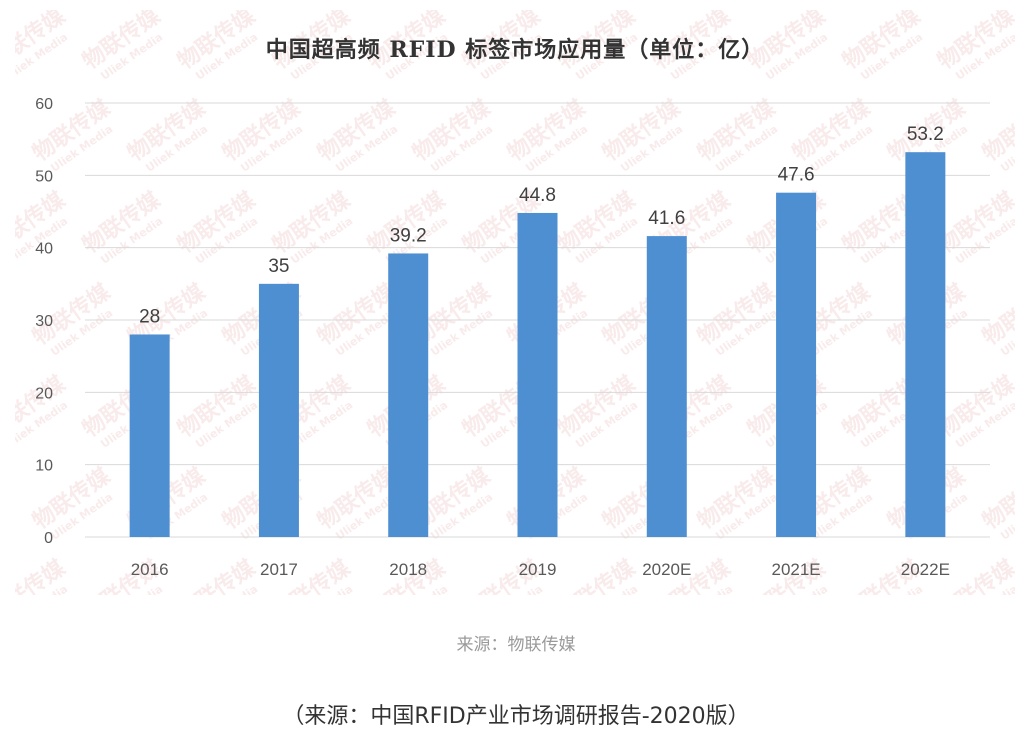 The height and width of the screenshot is (755, 1032). What do you see at coordinates (666, 218) in the screenshot?
I see `data-label: 41.6` at bounding box center [666, 218].